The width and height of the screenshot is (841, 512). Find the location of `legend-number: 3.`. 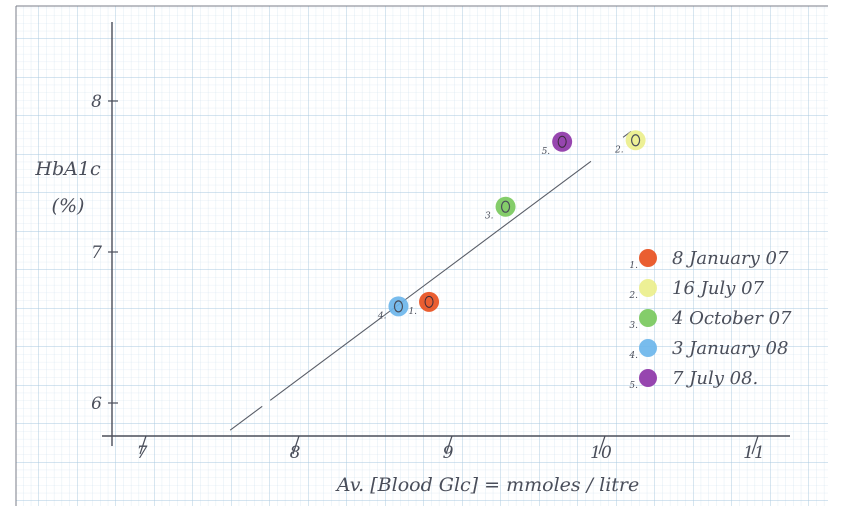

legend-number: 3. is located at coordinates (633, 326).